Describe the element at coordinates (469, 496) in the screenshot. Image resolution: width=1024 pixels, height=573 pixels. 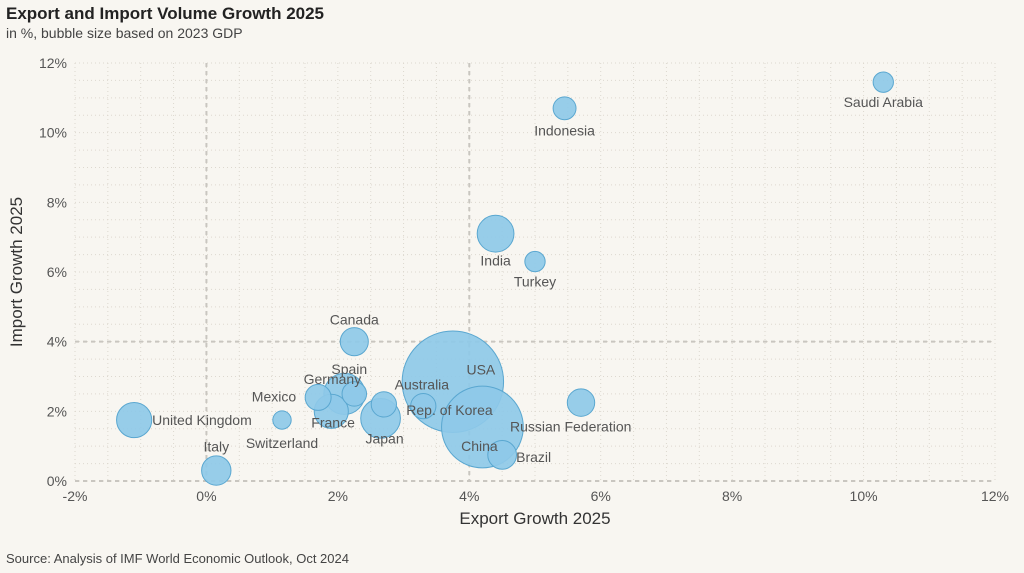
I see `x-tick-label: 4%` at that location.